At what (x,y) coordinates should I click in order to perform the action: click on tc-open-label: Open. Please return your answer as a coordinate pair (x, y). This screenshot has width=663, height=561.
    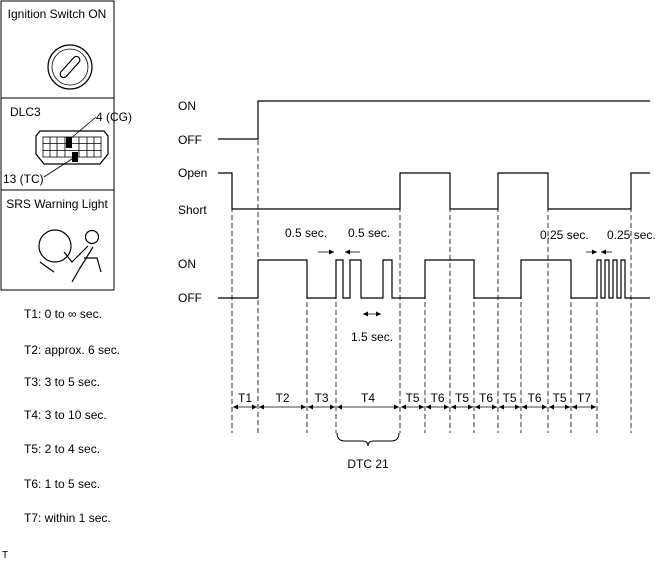
    Looking at the image, I should click on (192, 173).